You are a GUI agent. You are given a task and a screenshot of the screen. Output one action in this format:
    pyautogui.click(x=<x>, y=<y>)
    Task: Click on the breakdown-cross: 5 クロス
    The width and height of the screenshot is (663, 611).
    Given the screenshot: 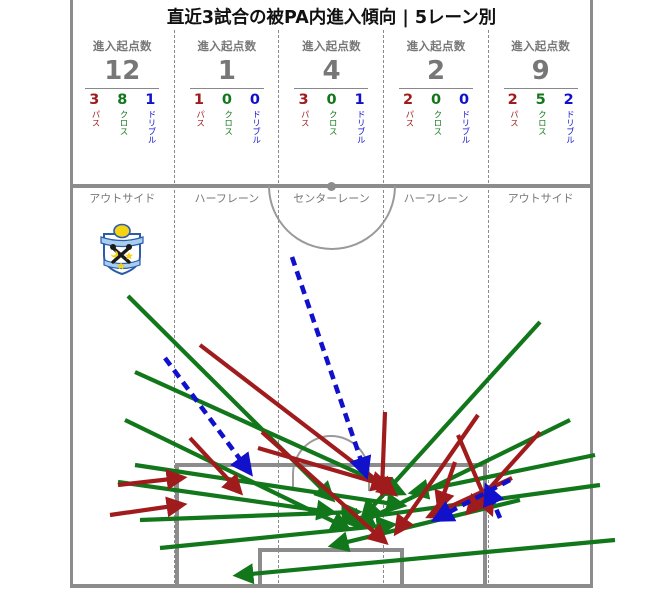 What is the action you would take?
    pyautogui.click(x=540, y=118)
    